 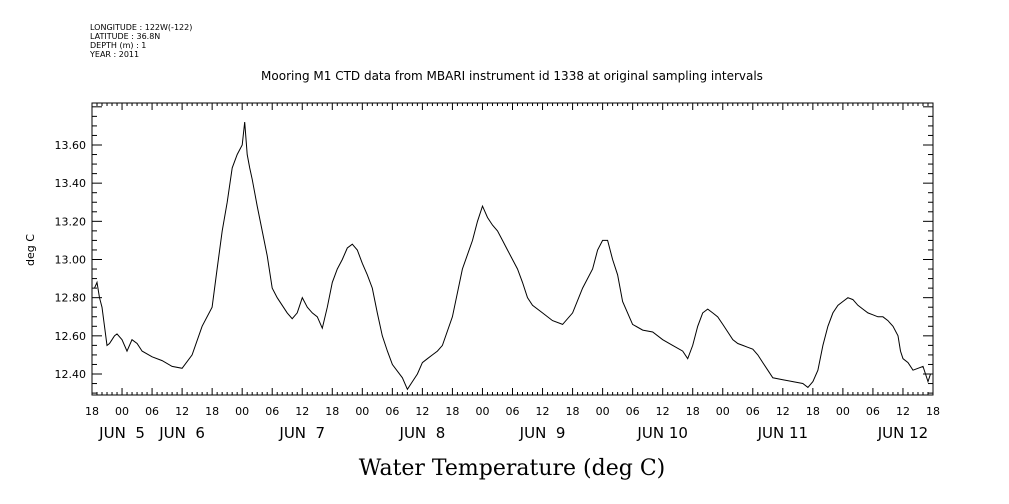 I want to click on y-tick-label: 13.40, so click(x=71, y=183).